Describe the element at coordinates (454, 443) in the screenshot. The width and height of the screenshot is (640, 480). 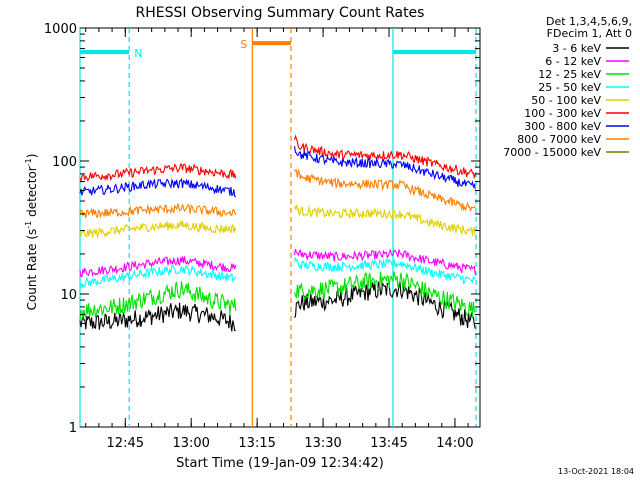
I see `x-tick-label: 14:00` at that location.